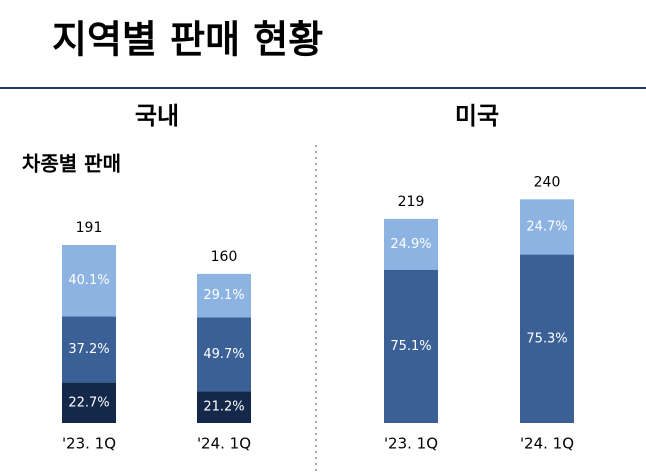 The width and height of the screenshot is (646, 472). I want to click on total-label: 240, so click(547, 182).